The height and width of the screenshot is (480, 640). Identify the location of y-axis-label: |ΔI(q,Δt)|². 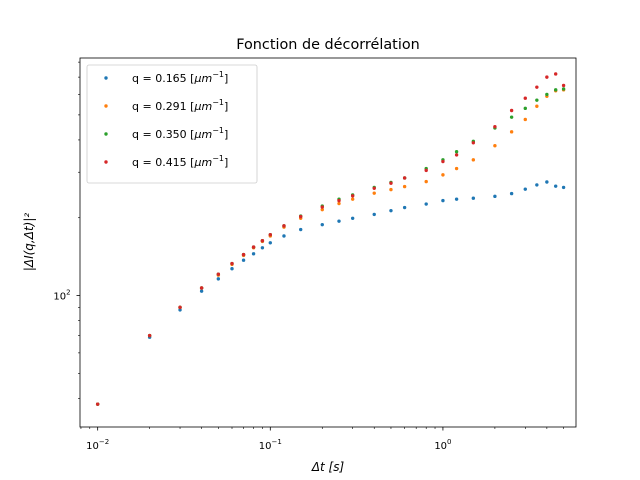
(29, 242).